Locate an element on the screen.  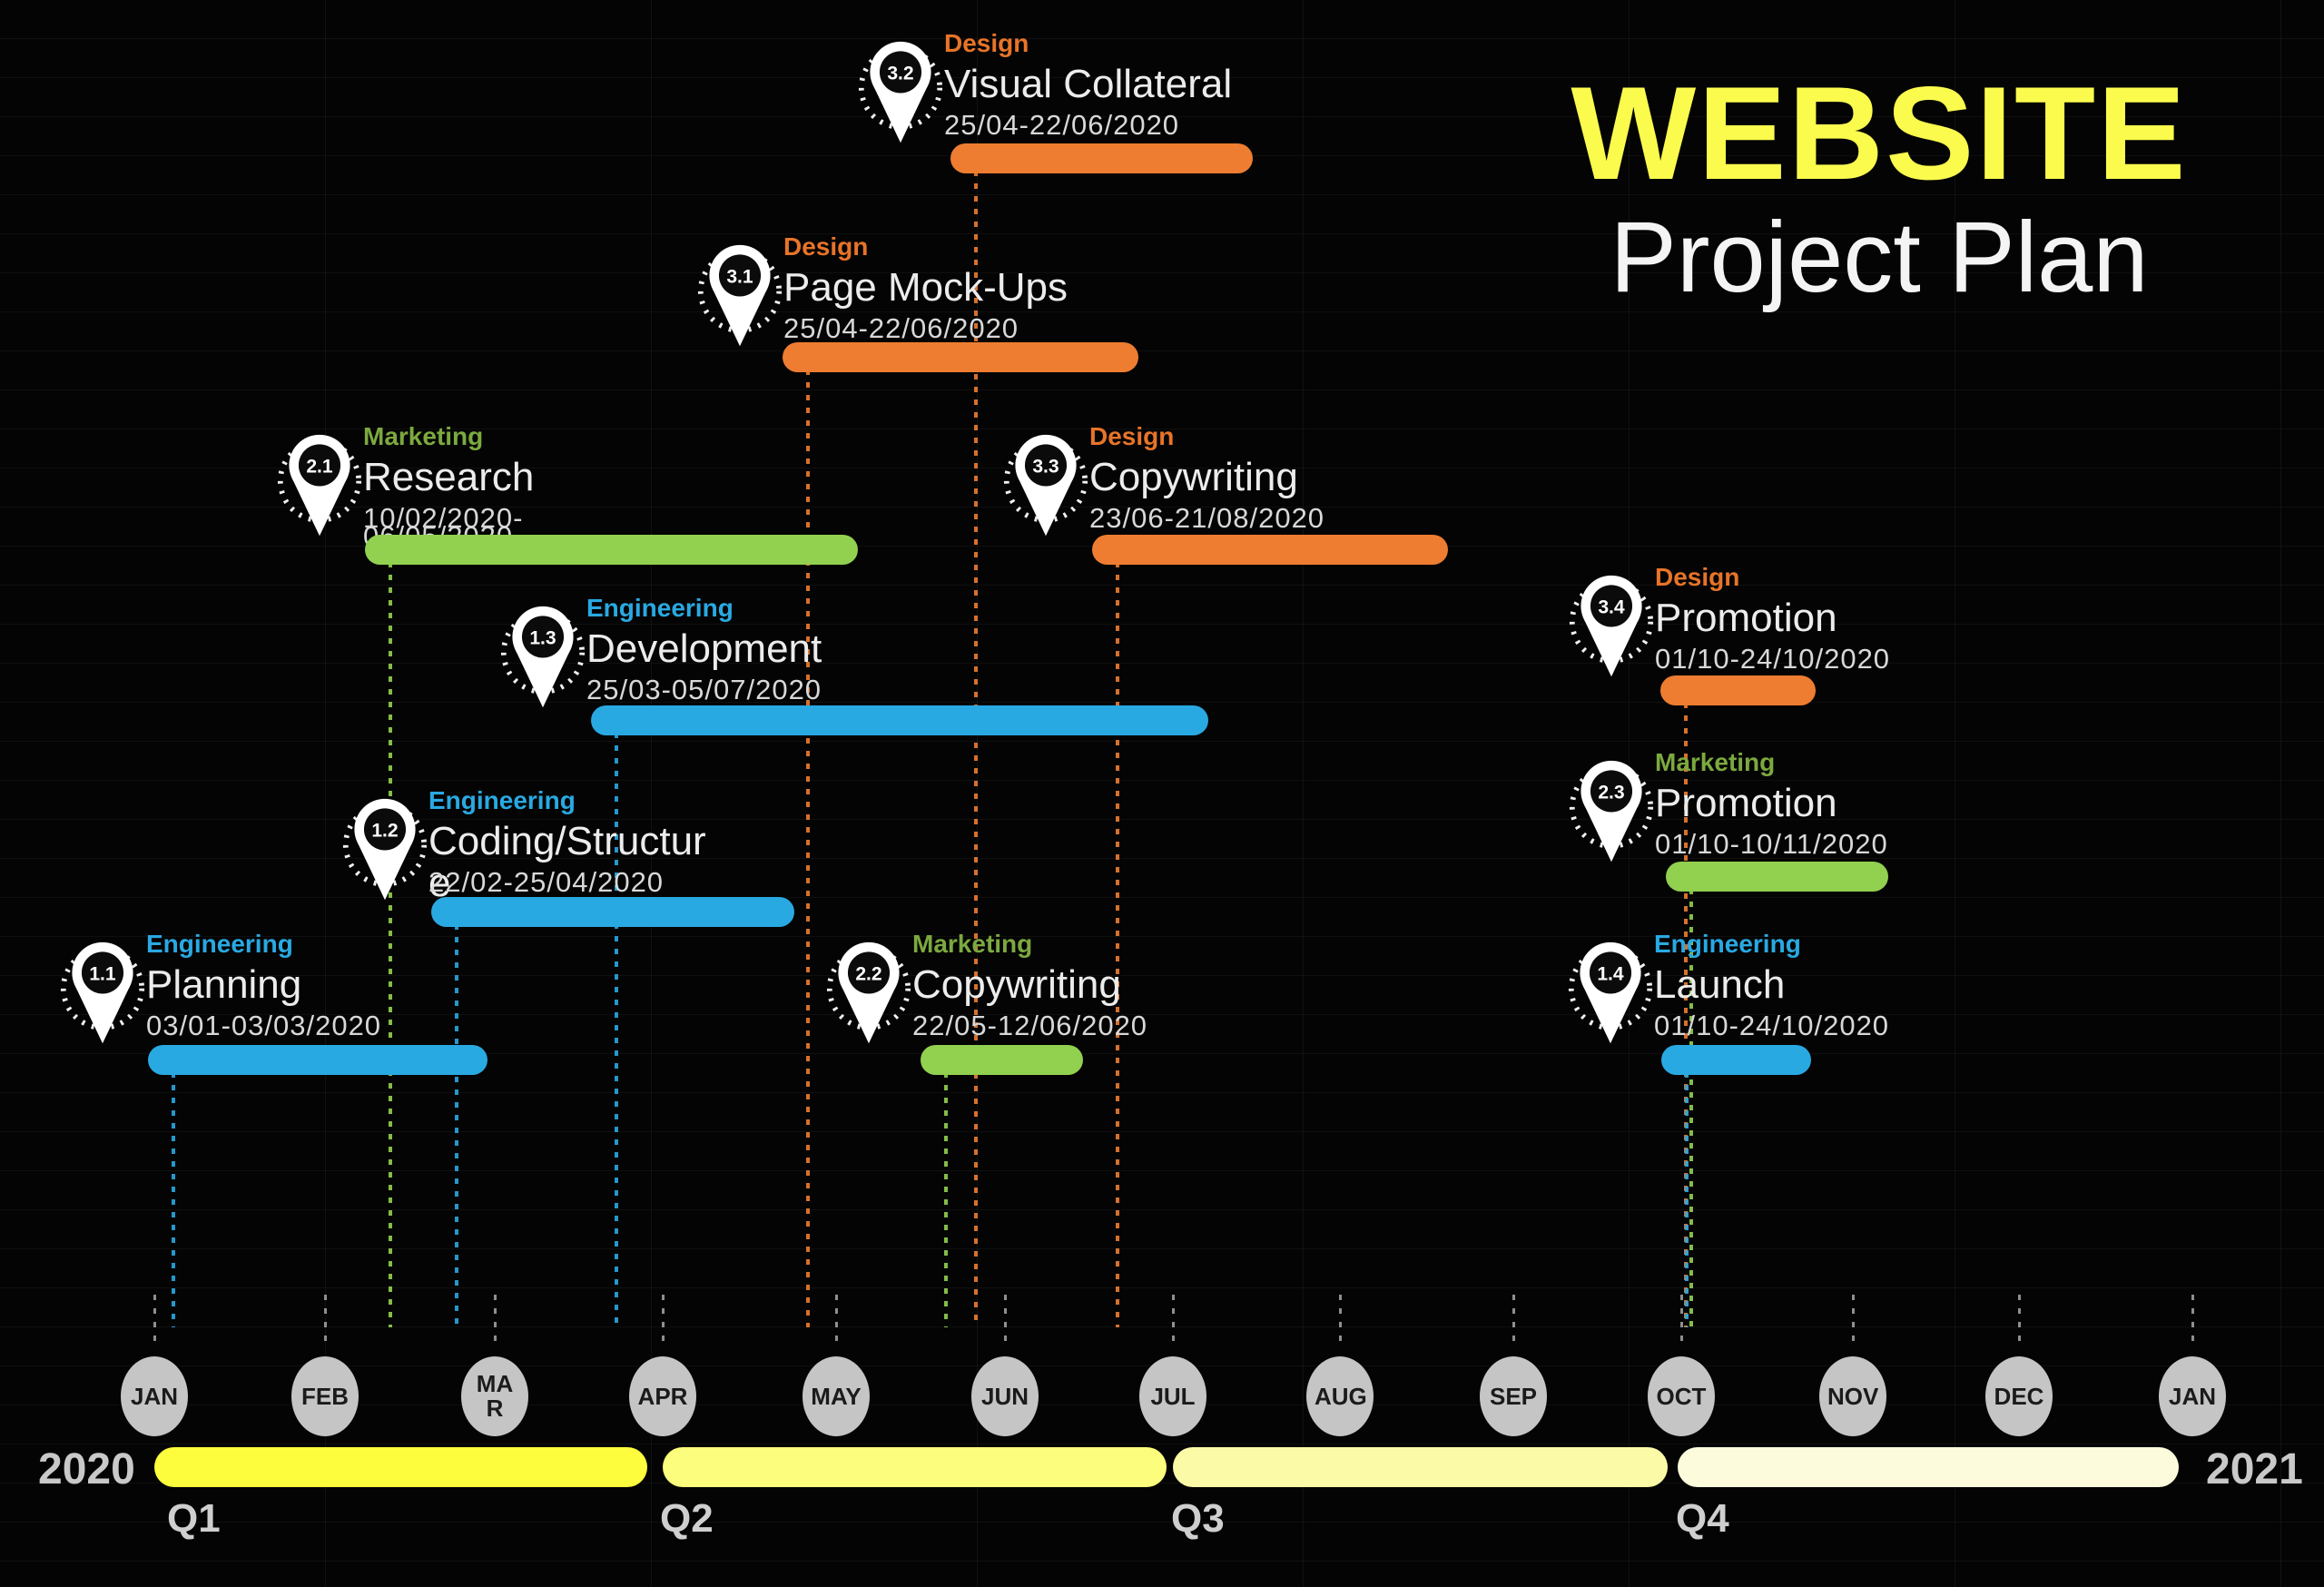
map-pin-icon: 2.2 is located at coordinates (868, 993).